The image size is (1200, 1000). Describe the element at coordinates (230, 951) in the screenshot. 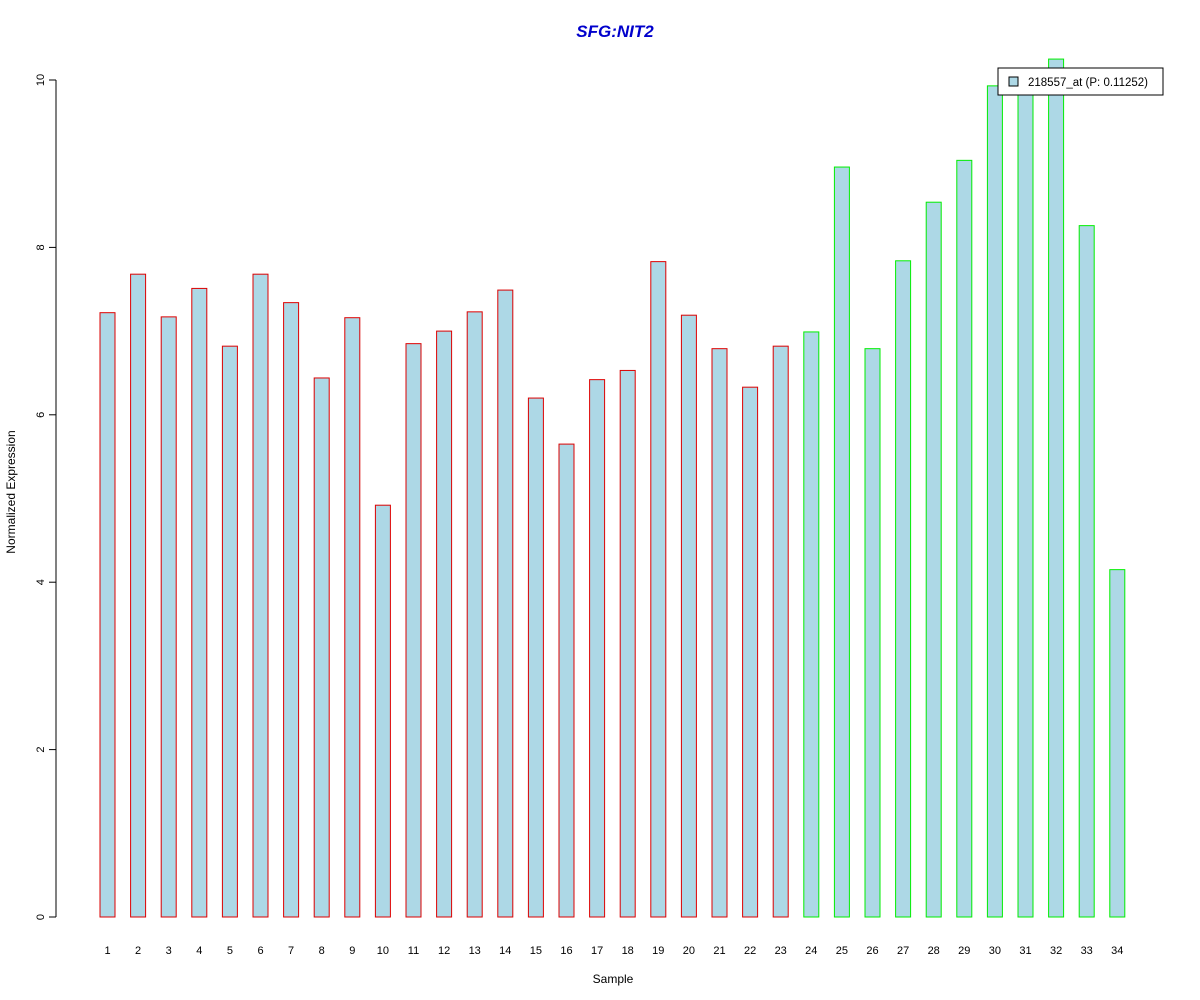

I see `x-tick-label: 5` at that location.